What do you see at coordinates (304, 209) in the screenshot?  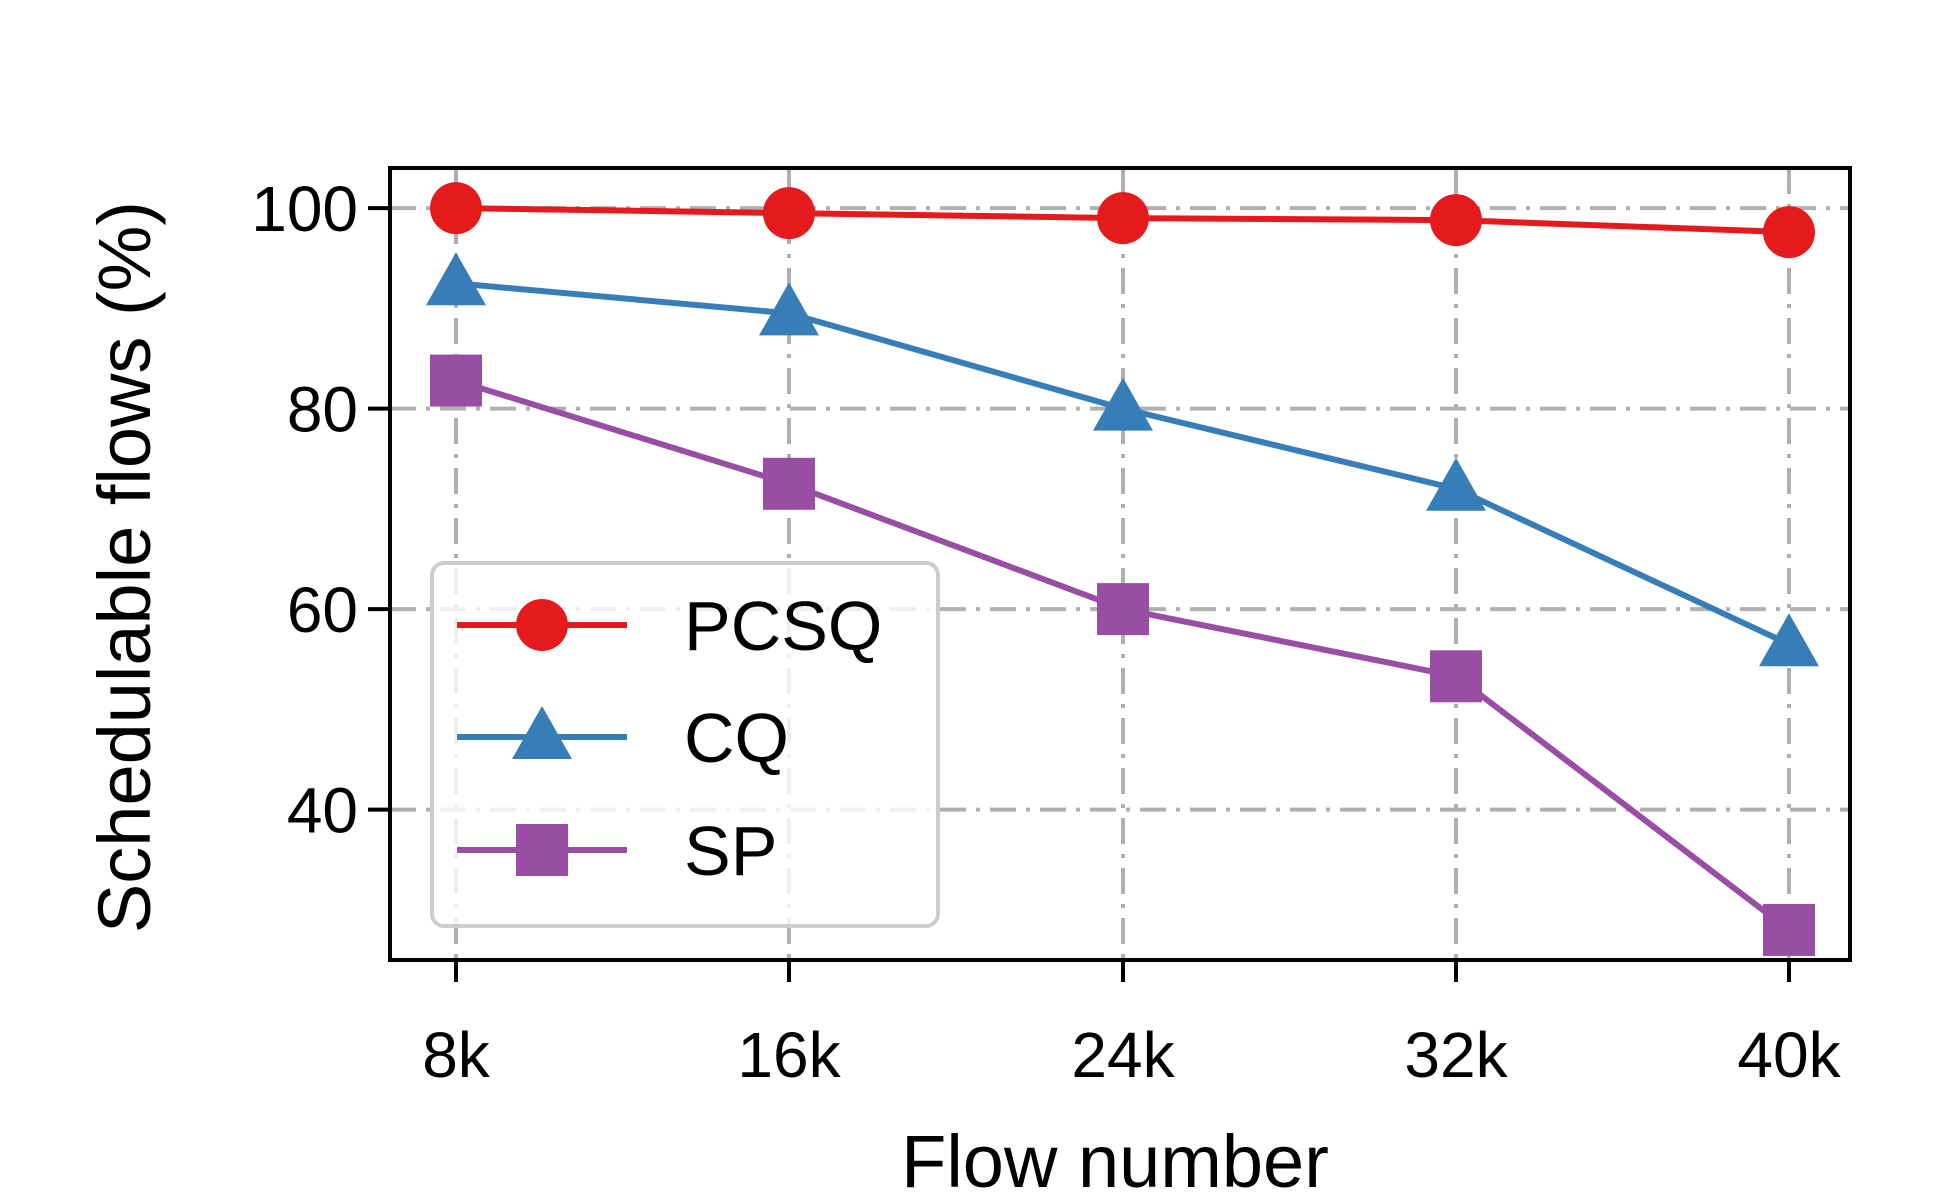 I see `y-tick-label: 100` at bounding box center [304, 209].